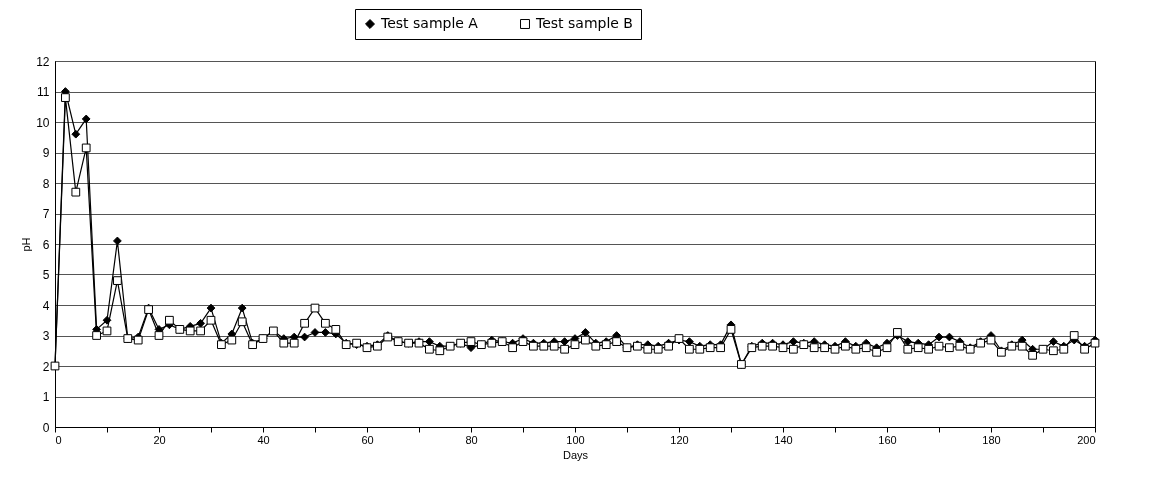 The height and width of the screenshot is (500, 1152). What do you see at coordinates (46, 427) in the screenshot?
I see `y-tick-label: 0` at bounding box center [46, 427].